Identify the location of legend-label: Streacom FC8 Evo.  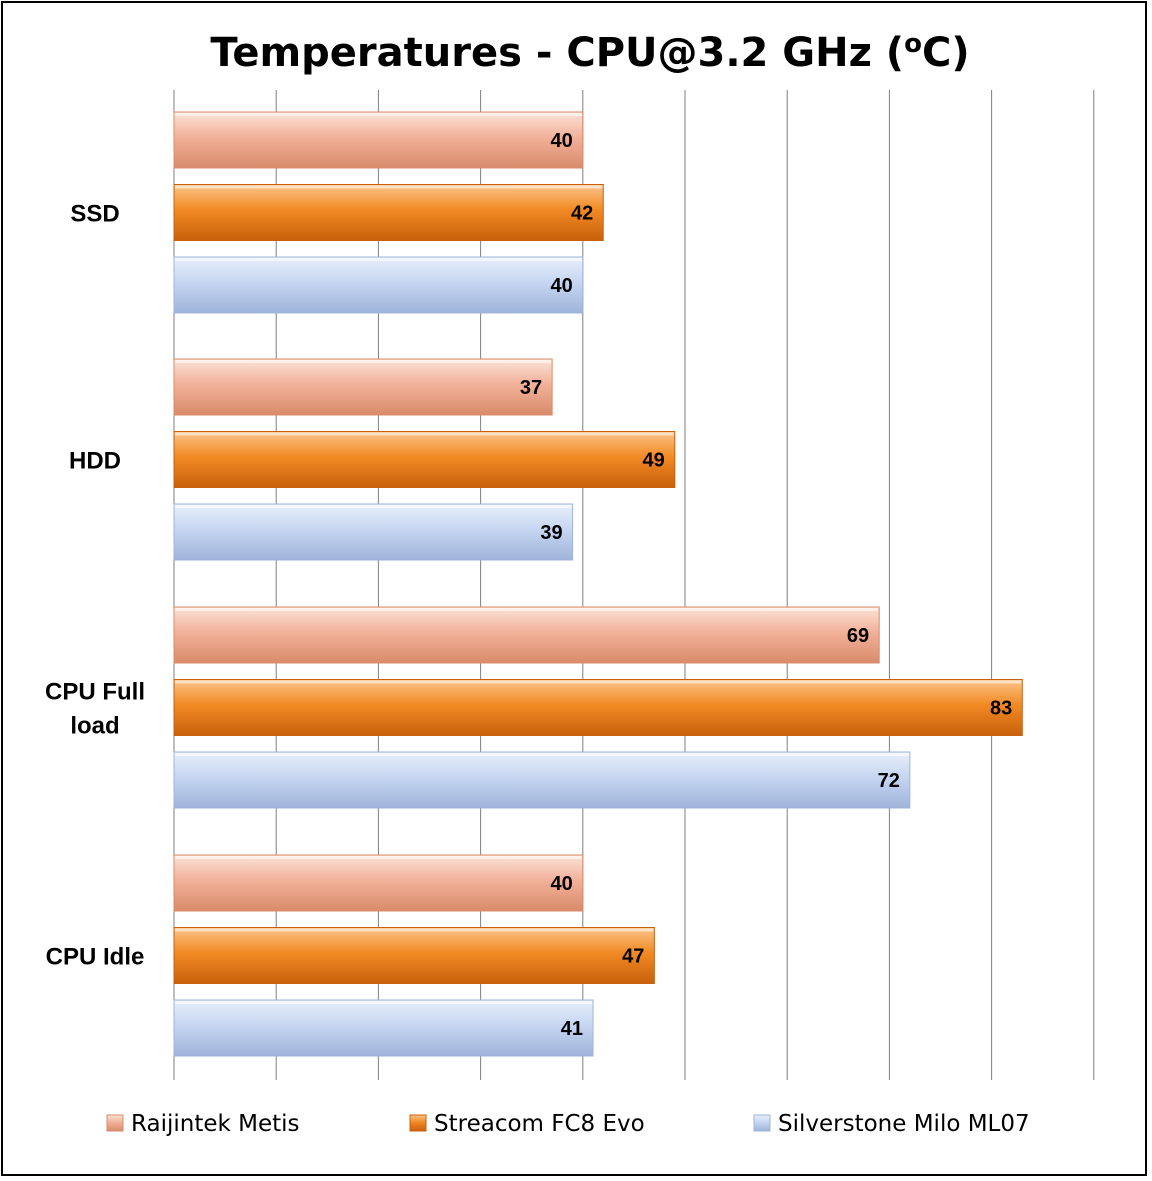
(539, 1124).